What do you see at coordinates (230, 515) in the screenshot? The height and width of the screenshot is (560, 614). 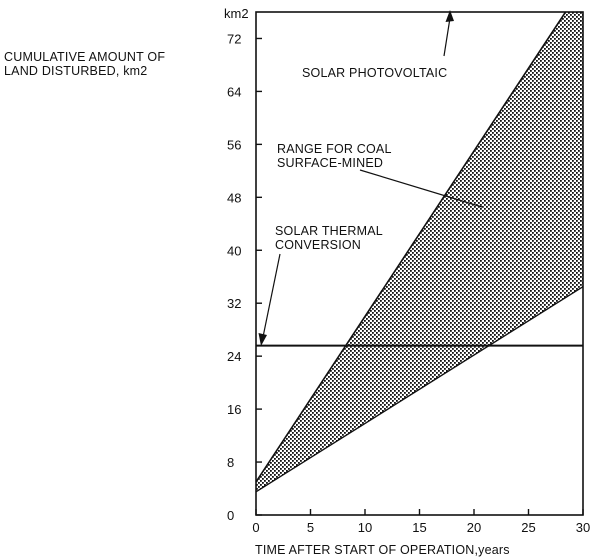 I see `y-tick-label: 0` at bounding box center [230, 515].